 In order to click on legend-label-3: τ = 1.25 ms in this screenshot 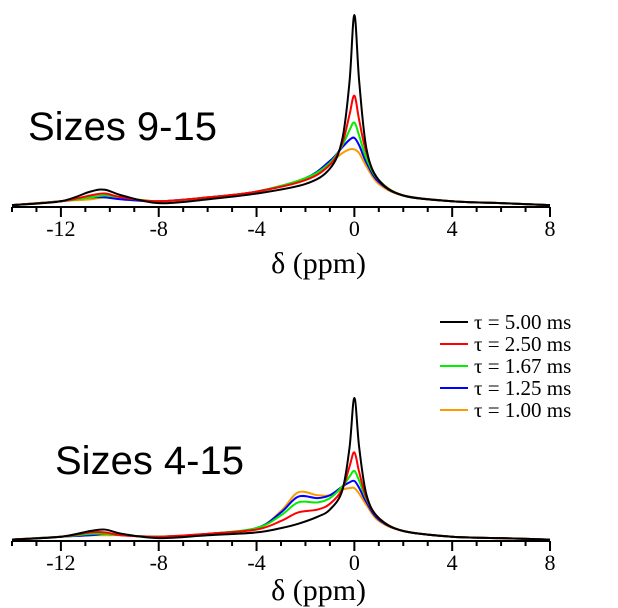, I will do `click(522, 388)`.